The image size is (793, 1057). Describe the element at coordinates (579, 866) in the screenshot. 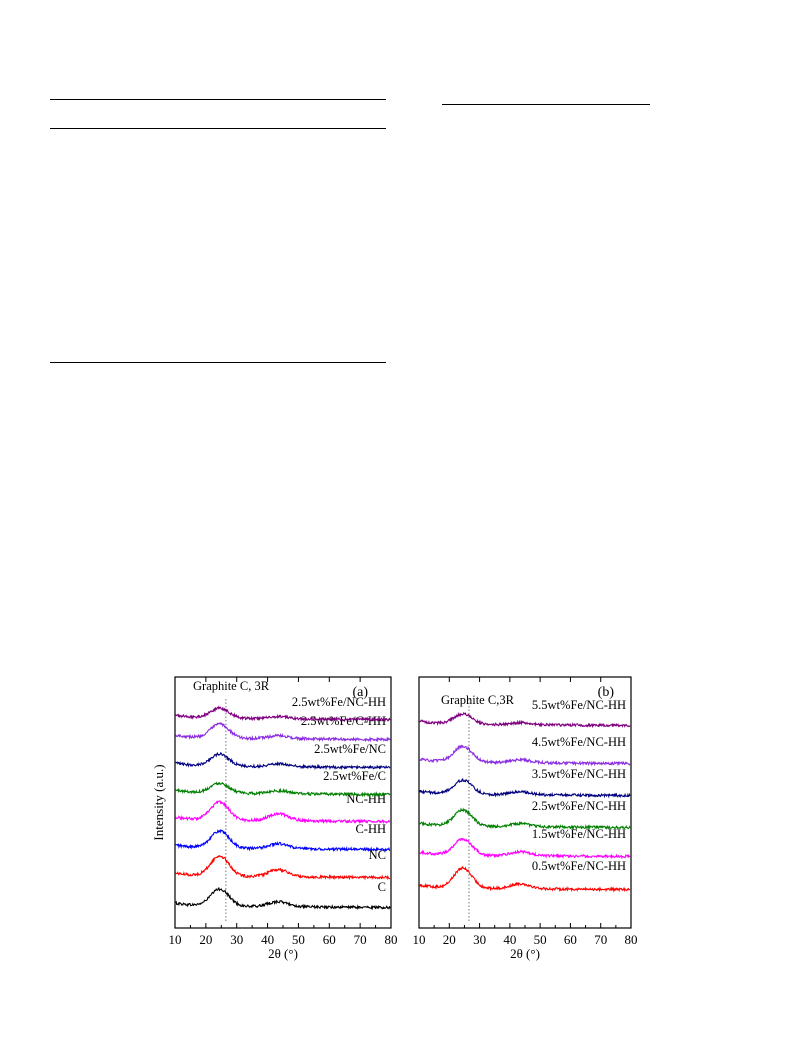

I see `series-label: 0.5wt%Fe/NC-HH` at that location.